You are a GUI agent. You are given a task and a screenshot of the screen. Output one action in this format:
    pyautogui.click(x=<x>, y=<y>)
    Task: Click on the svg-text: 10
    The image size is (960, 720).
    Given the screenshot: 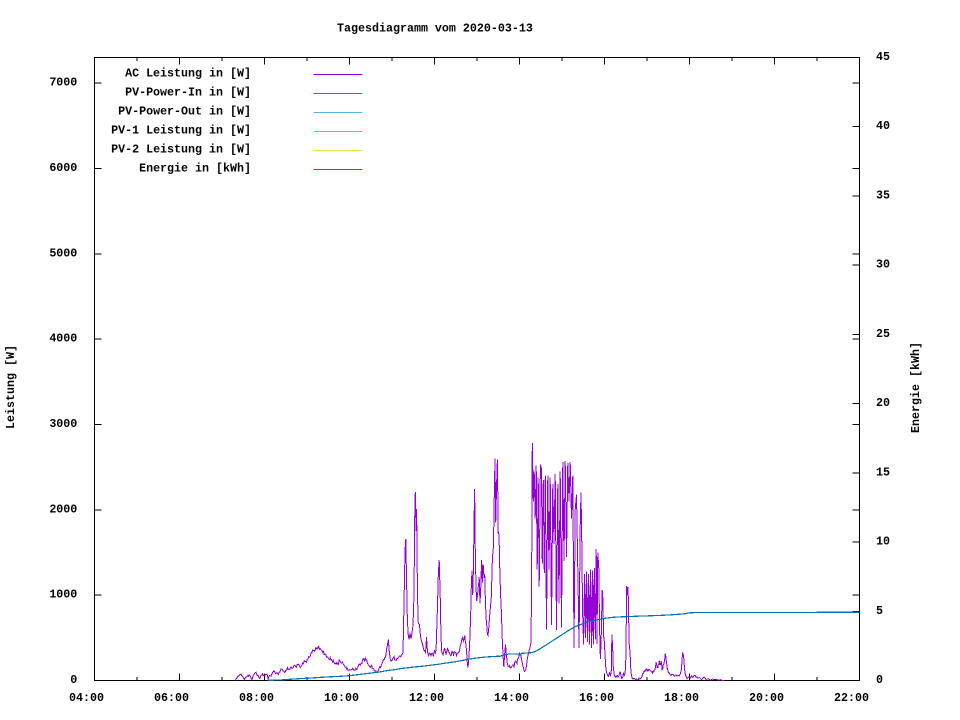 What is the action you would take?
    pyautogui.click(x=883, y=542)
    